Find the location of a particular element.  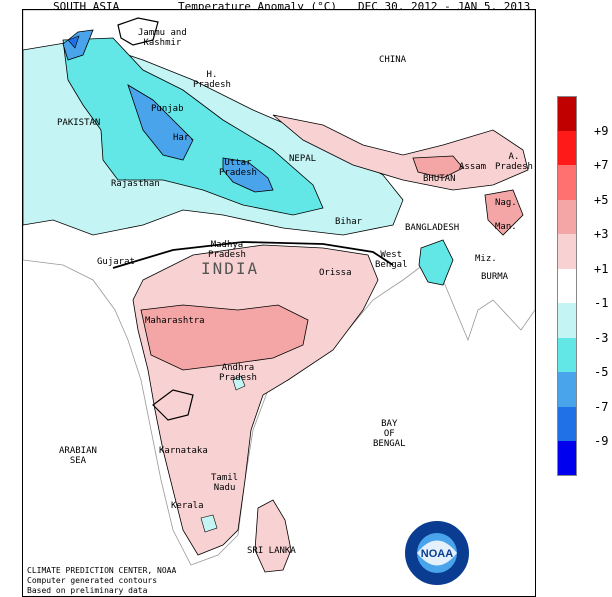

label-bangladesh: BANGLADESH is located at coordinates (432, 228).